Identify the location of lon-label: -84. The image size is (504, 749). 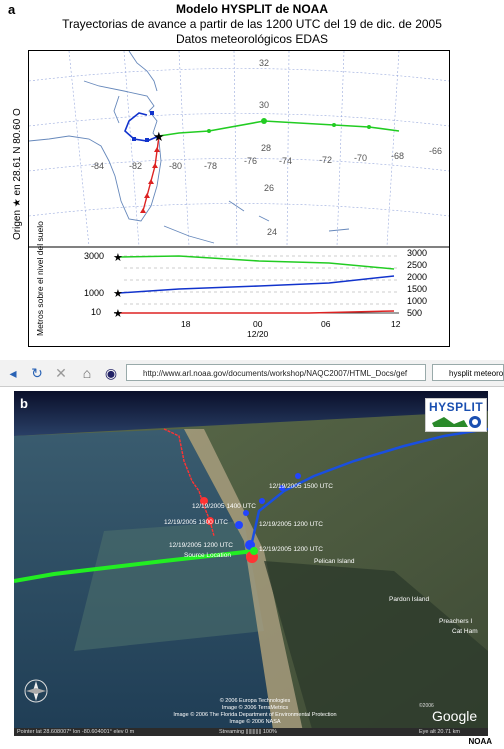
(97, 166).